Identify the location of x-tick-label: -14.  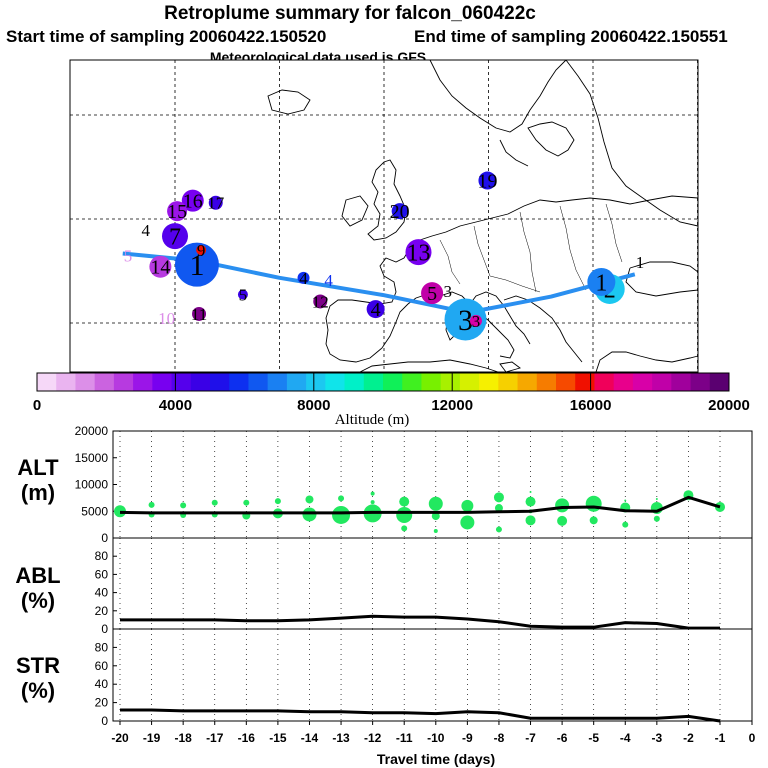
(310, 738).